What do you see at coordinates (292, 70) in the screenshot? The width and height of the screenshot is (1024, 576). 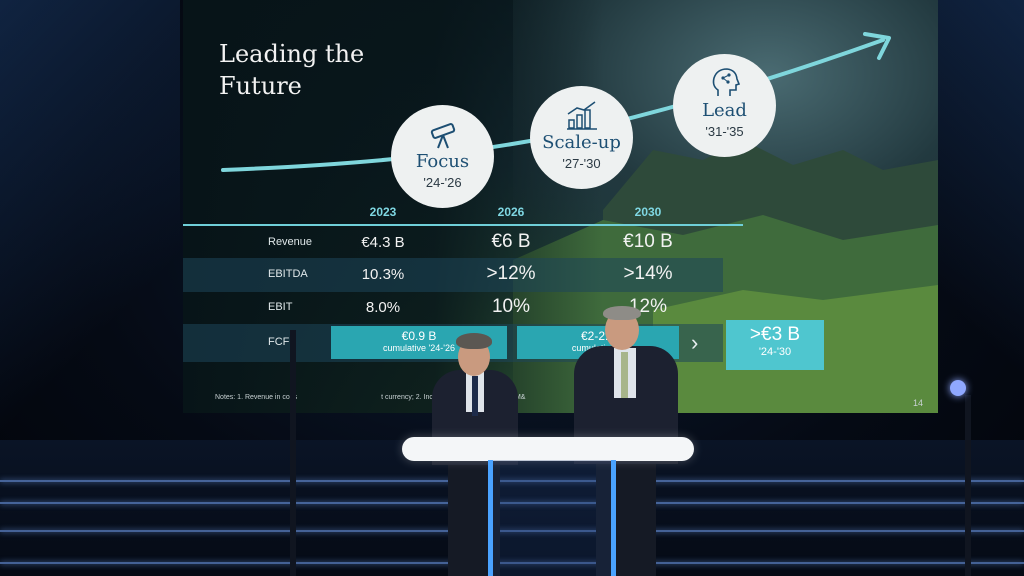 I see `slide-title: Leading the Future` at bounding box center [292, 70].